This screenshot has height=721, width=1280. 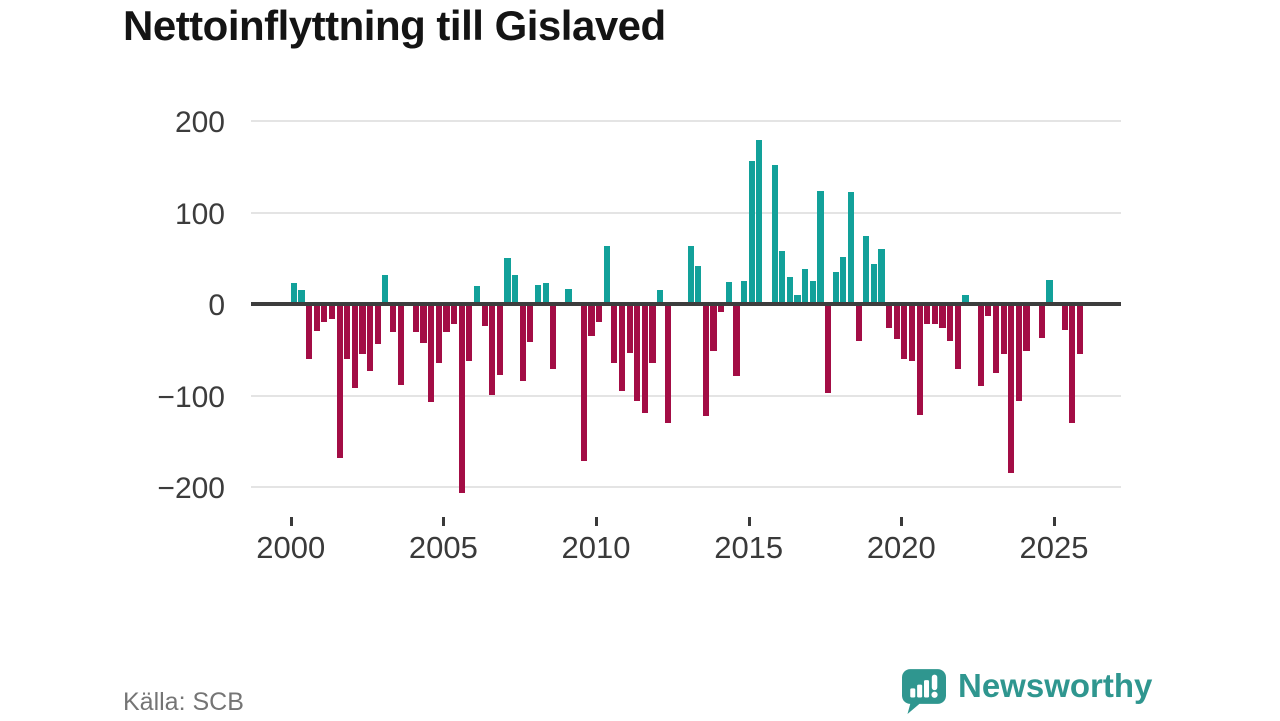 I want to click on bar-2000-Q1, so click(x=293, y=294).